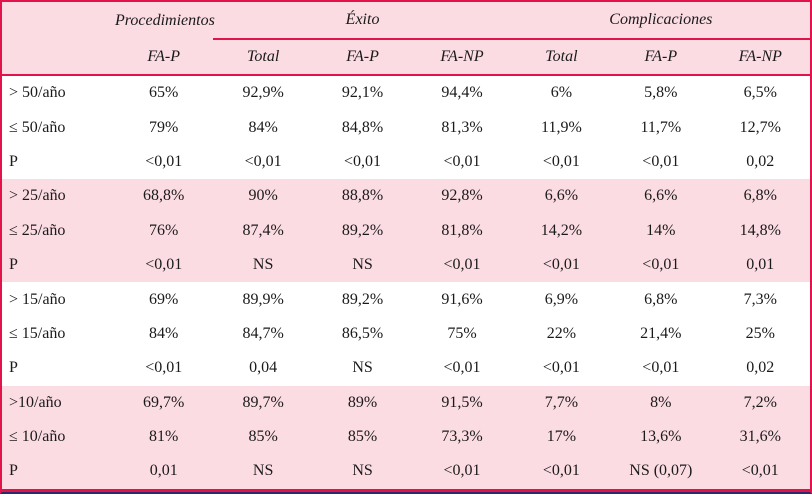  Describe the element at coordinates (164, 402) in the screenshot. I see `value-cell: 69,7%` at that location.